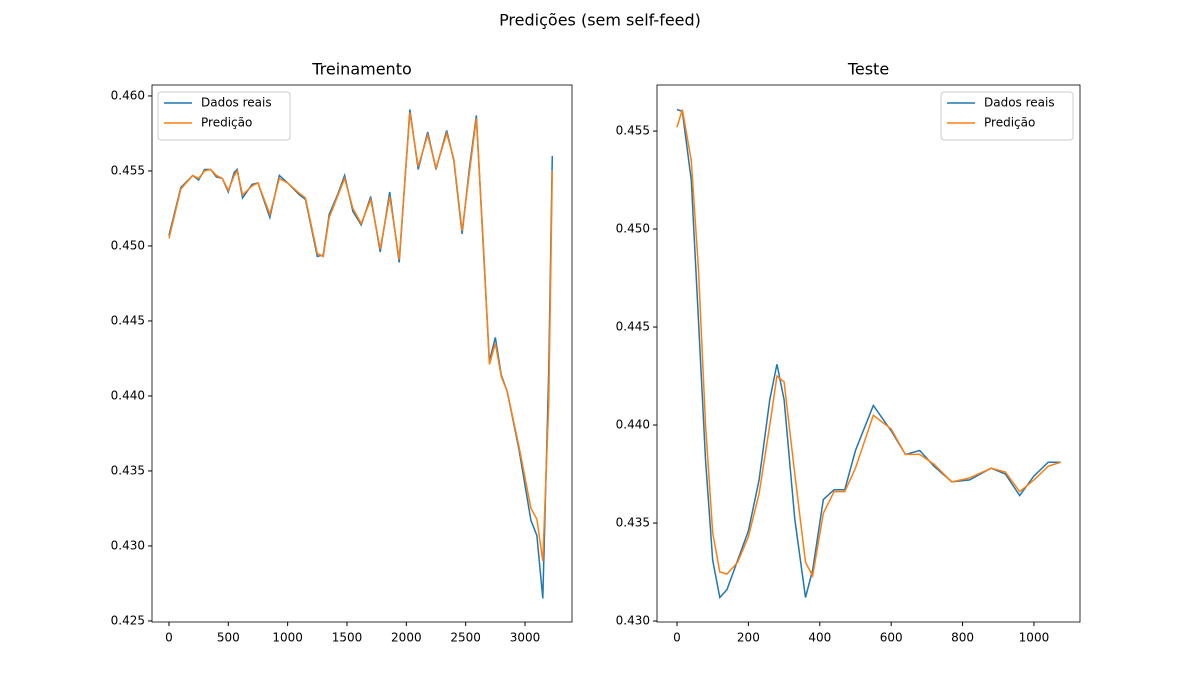 This screenshot has height=700, width=1200. What do you see at coordinates (819, 638) in the screenshot?
I see `x-tick-label: 400` at bounding box center [819, 638].